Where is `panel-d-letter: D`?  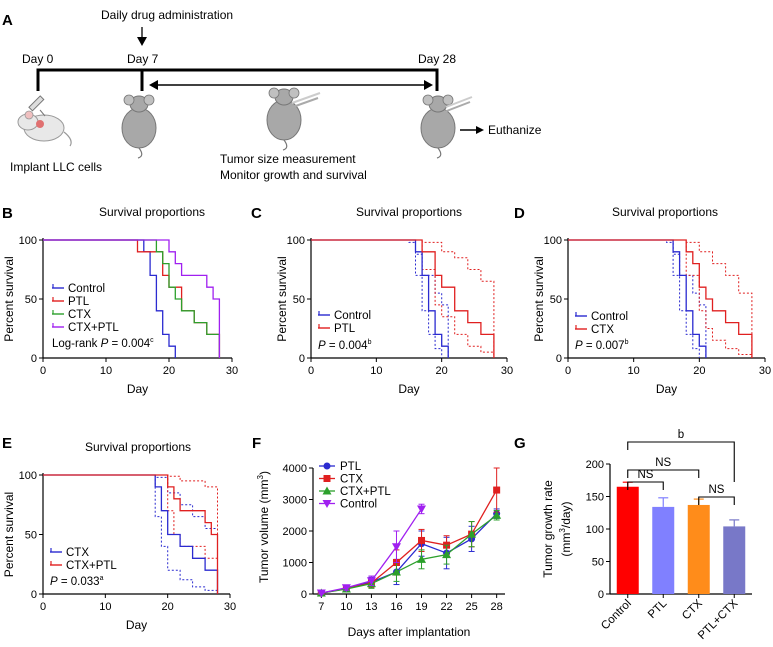 panel-d-letter: D is located at coordinates (519, 213).